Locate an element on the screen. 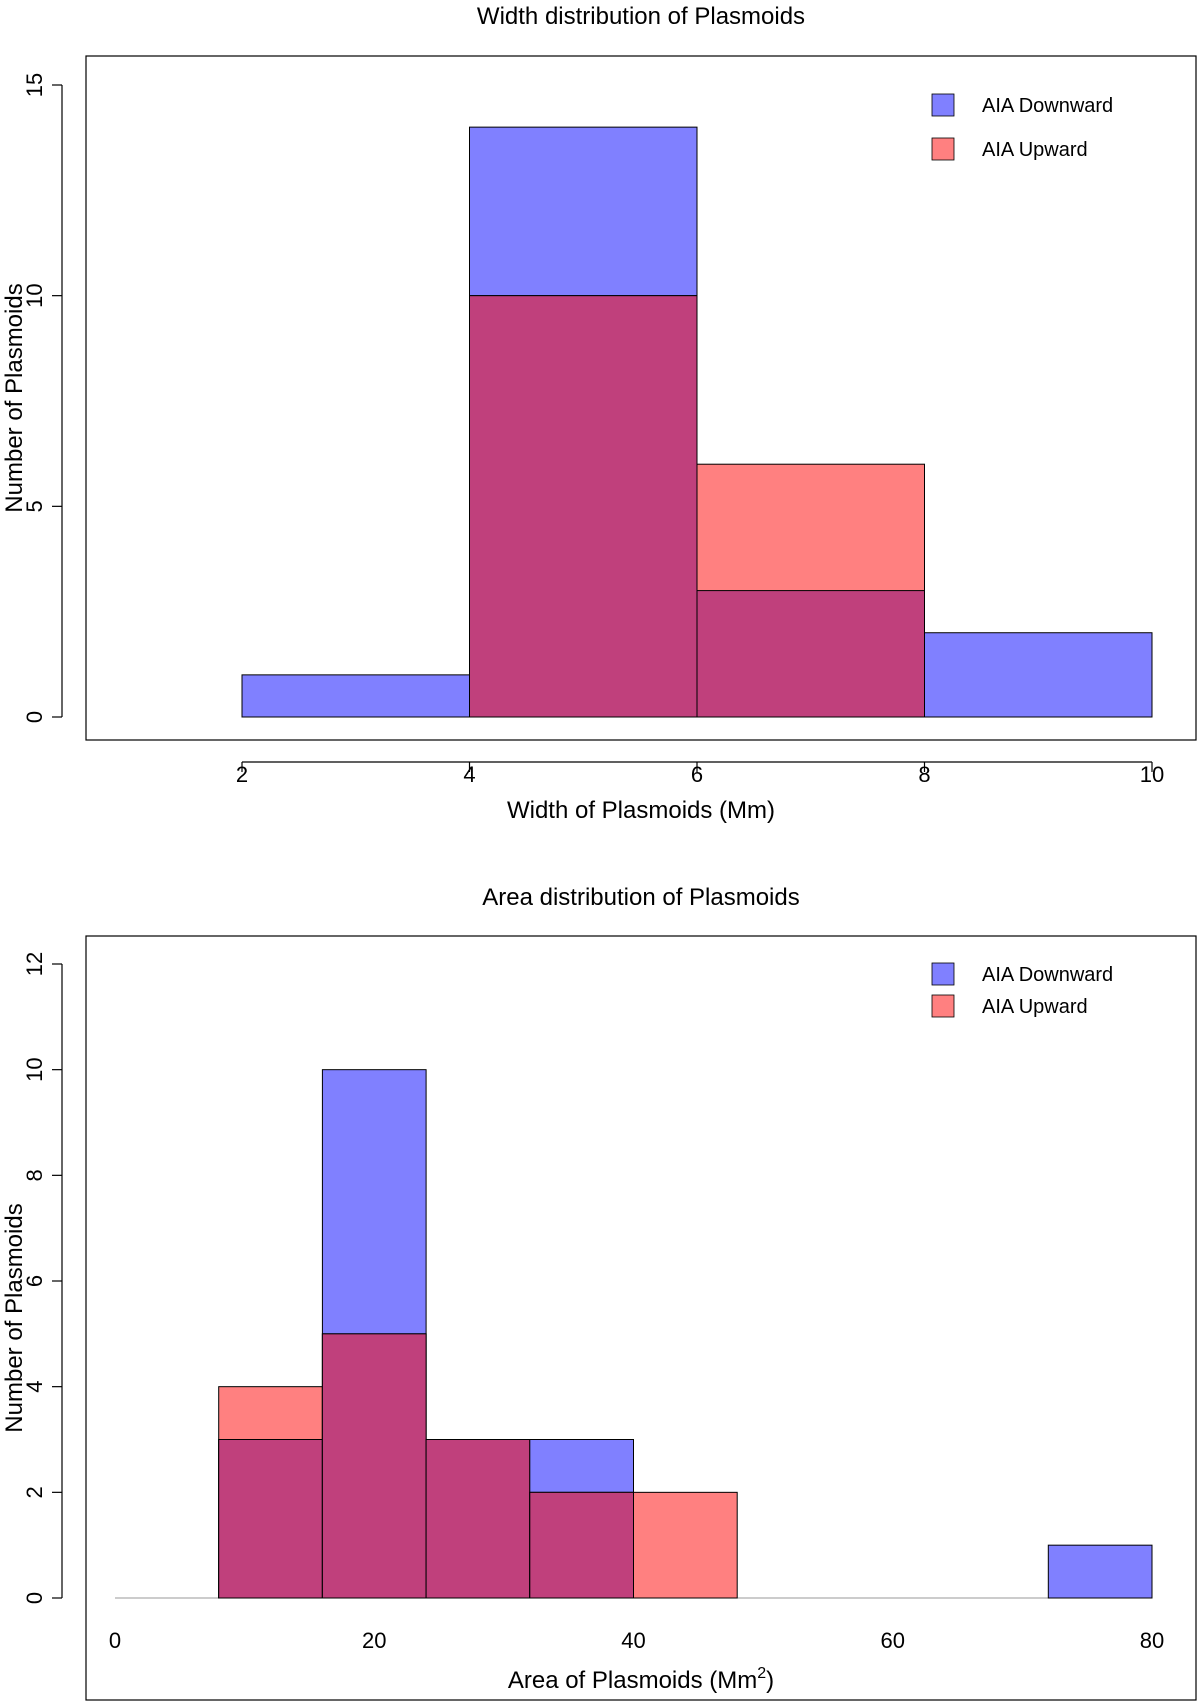 The image size is (1200, 1707). x-tick-label: 4 is located at coordinates (469, 774).